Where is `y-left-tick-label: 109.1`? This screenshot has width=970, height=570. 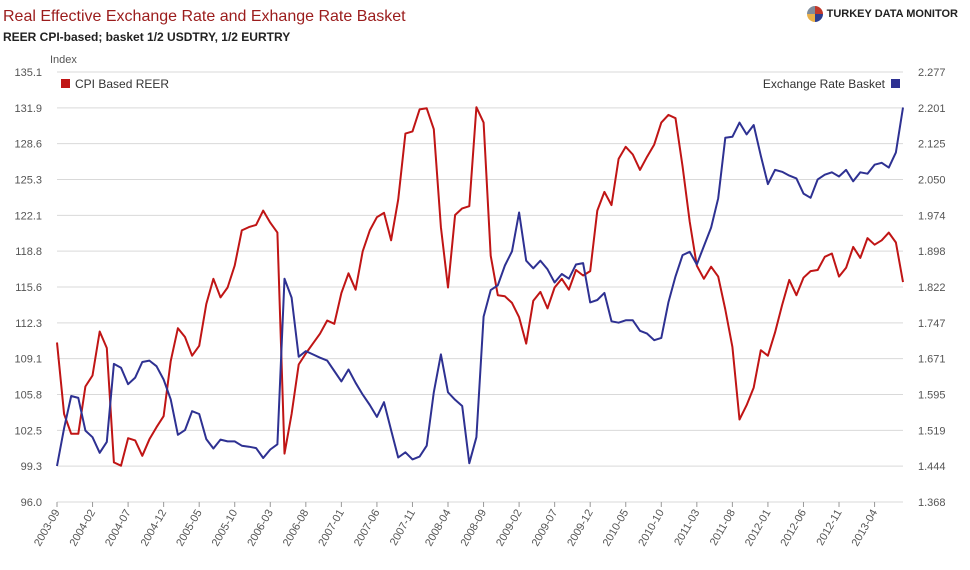 y-left-tick-label: 109.1 is located at coordinates (28, 360).